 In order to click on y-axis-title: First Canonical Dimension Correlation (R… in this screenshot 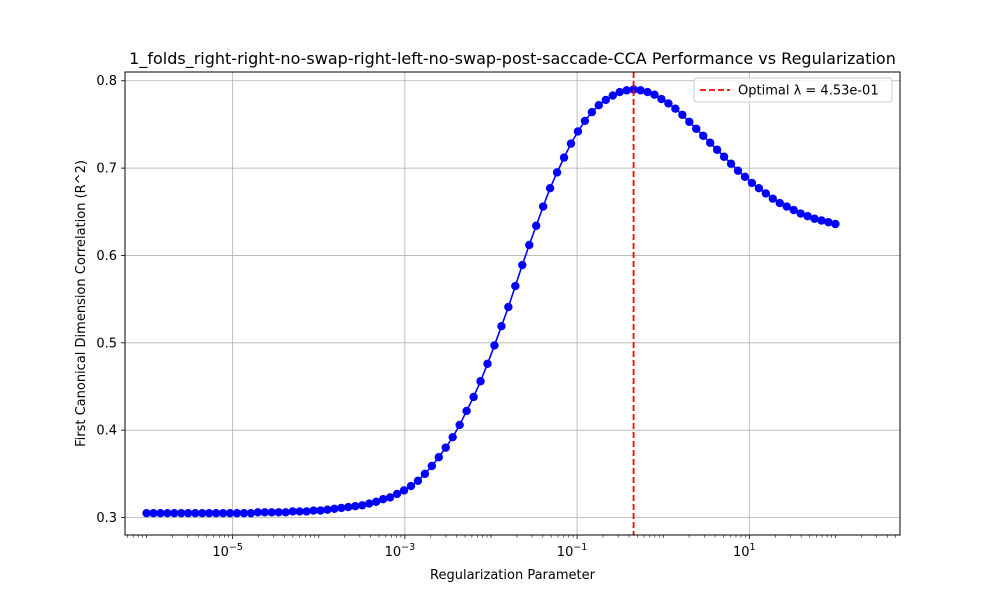, I will do `click(81, 303)`.